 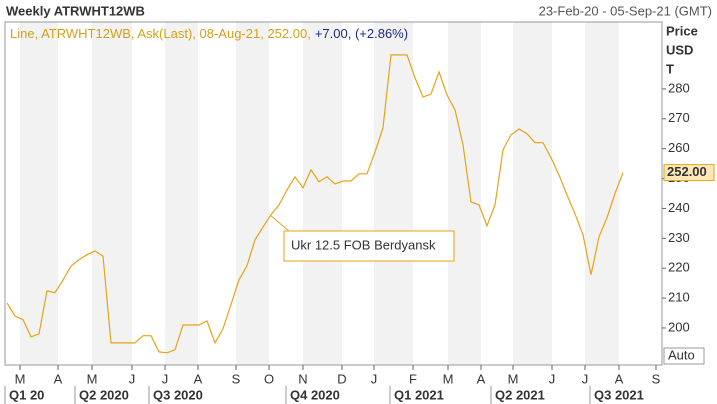 What do you see at coordinates (679, 237) in the screenshot?
I see `y-tick-label: 230` at bounding box center [679, 237].